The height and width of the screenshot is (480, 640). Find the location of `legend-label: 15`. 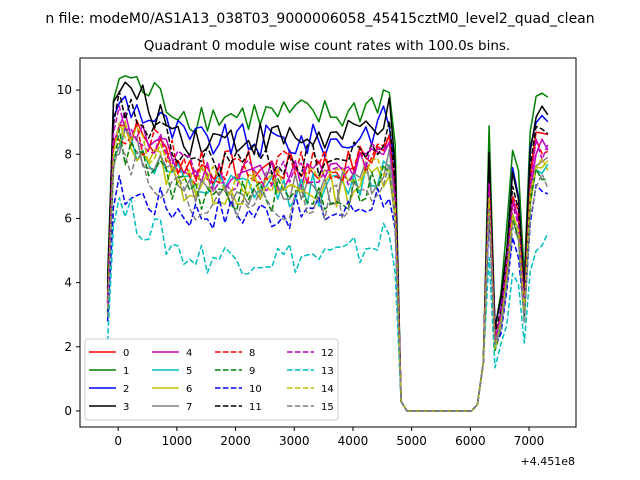

legend-label: 15 is located at coordinates (327, 407).